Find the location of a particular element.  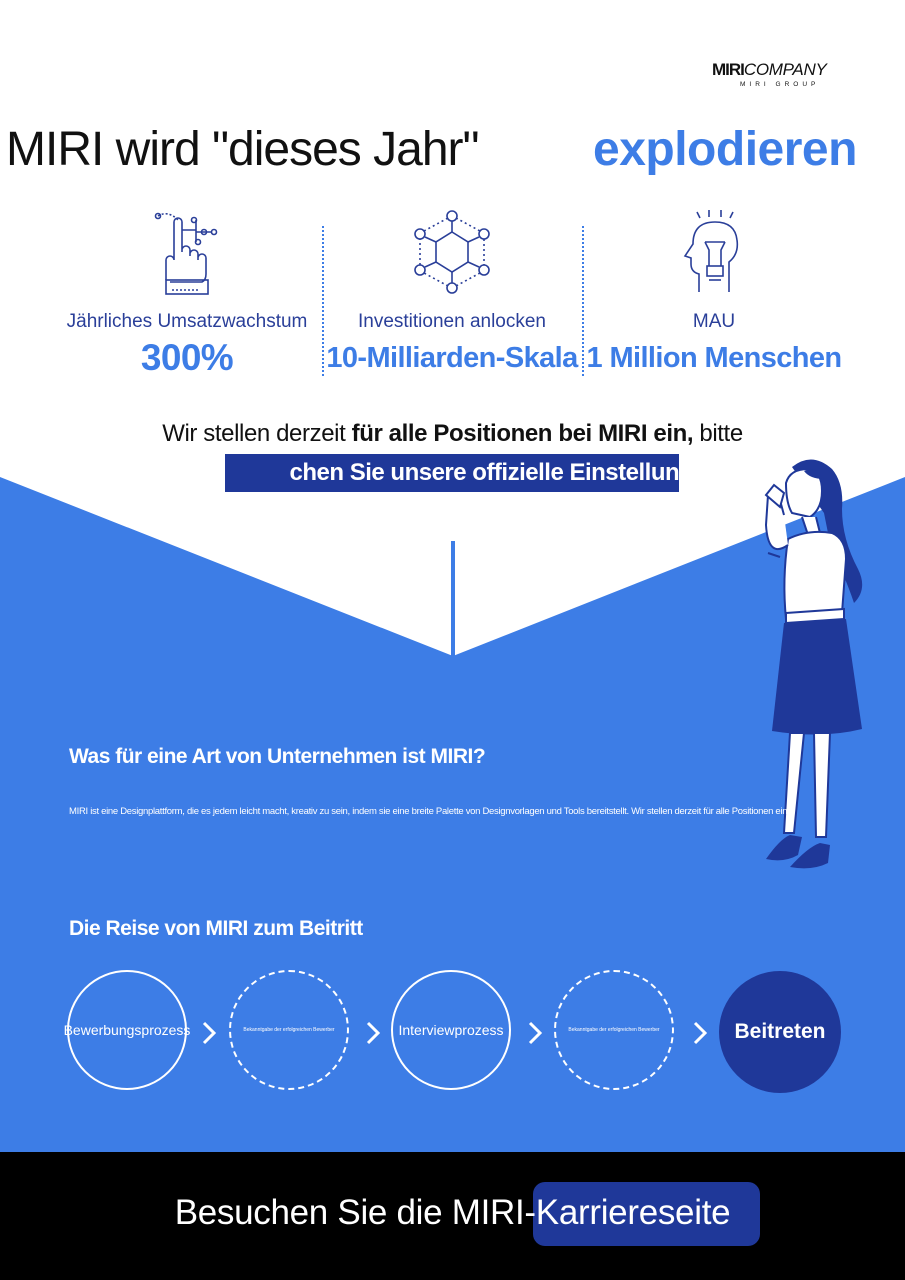

footer-highlight is located at coordinates (646, 1214).